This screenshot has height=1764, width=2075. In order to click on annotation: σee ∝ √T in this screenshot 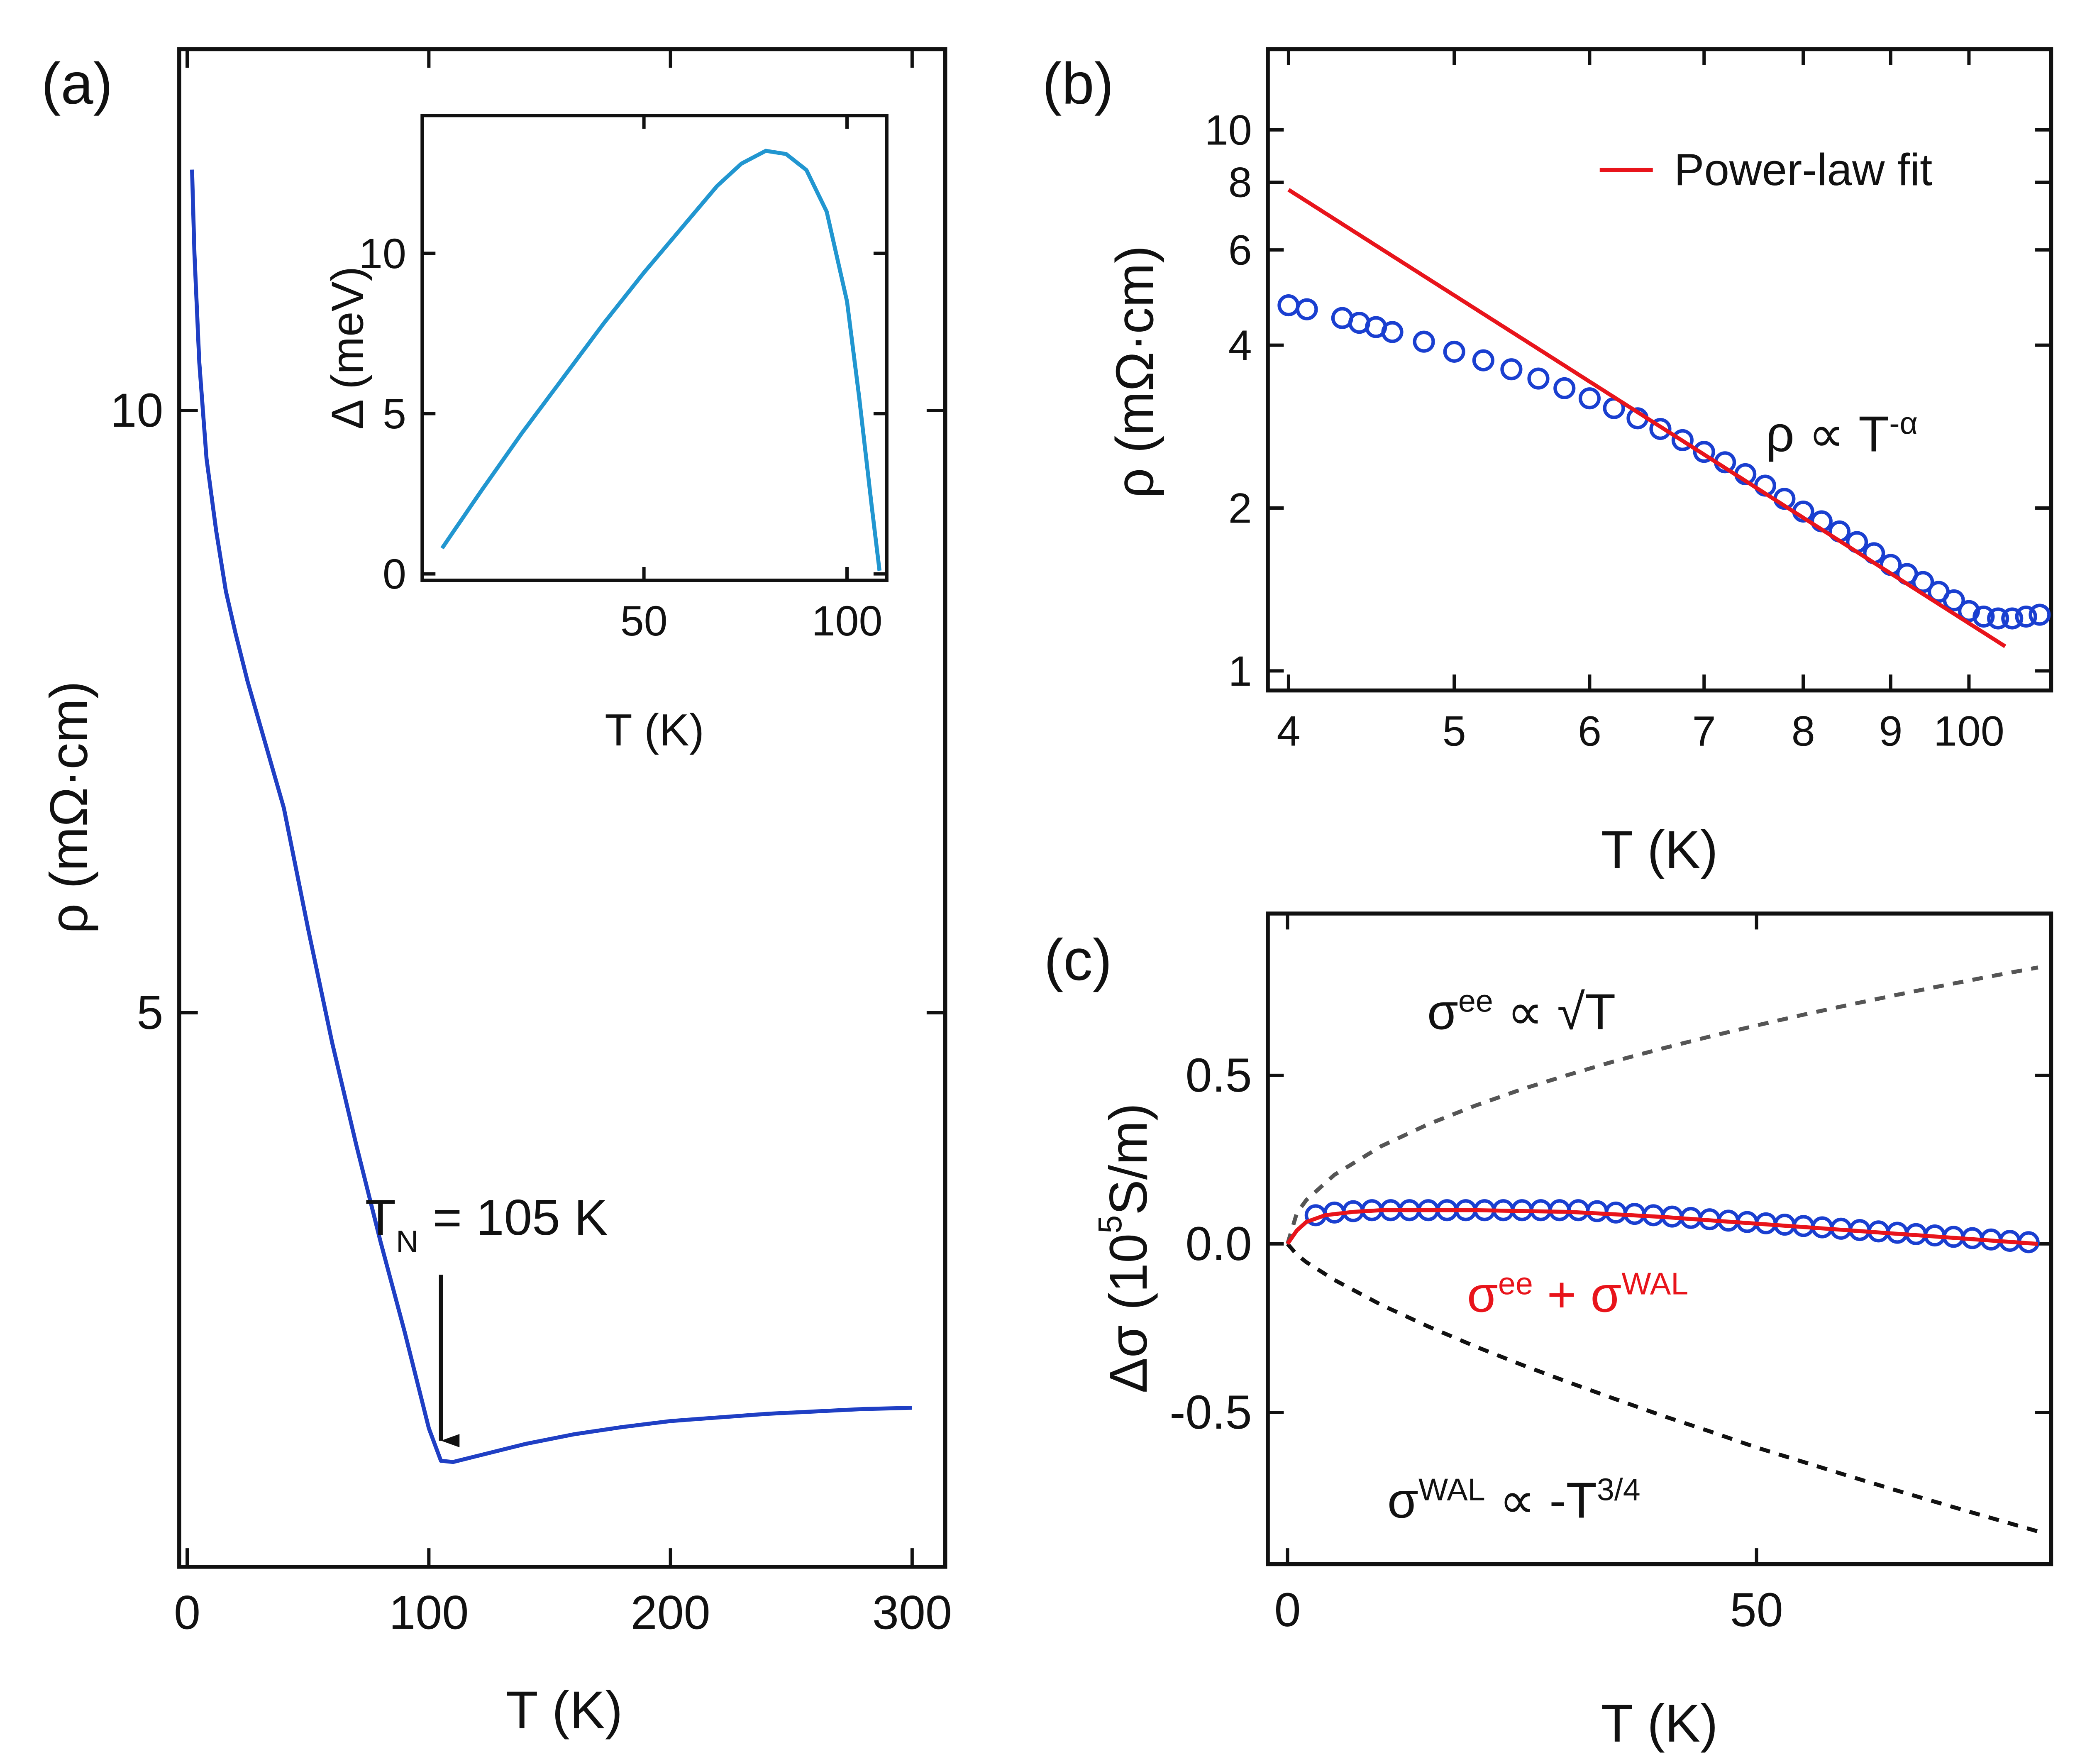, I will do `click(1521, 1012)`.